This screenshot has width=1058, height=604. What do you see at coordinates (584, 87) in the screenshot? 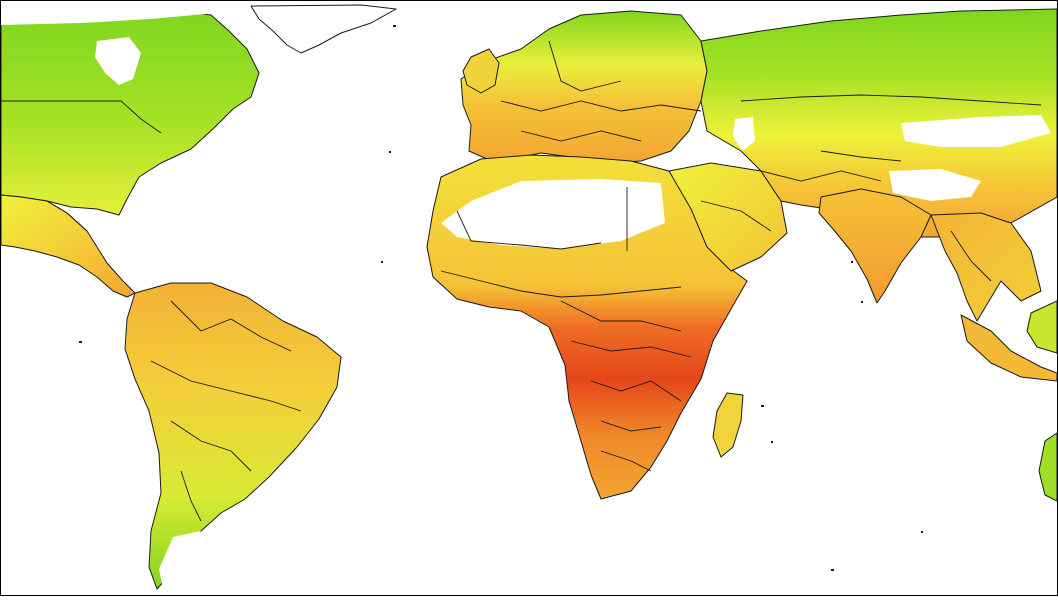
I see `europe-region` at bounding box center [584, 87].